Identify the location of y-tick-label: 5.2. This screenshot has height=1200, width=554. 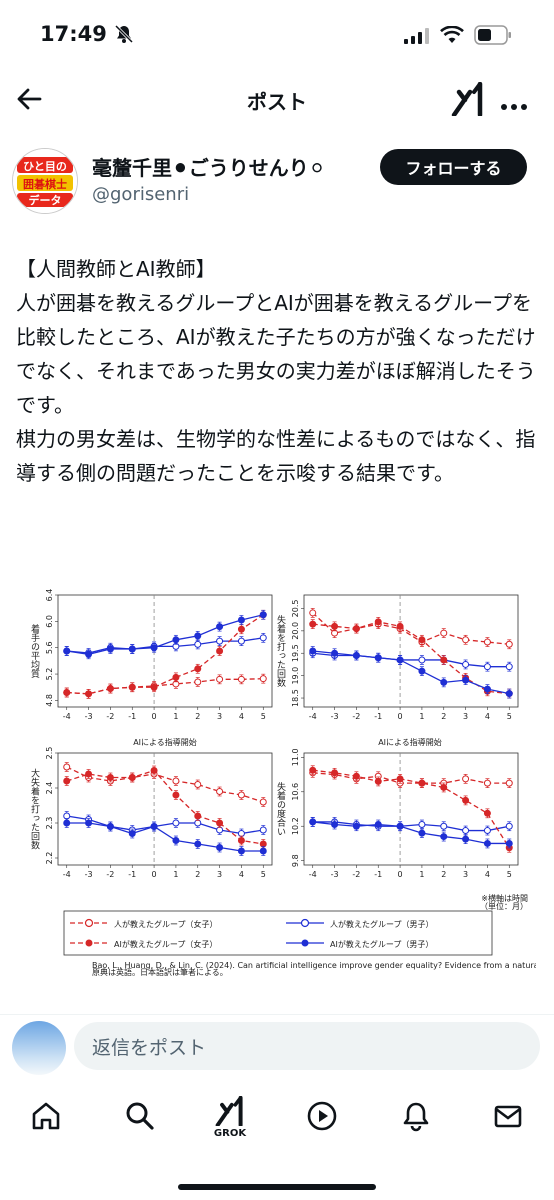
(49, 674).